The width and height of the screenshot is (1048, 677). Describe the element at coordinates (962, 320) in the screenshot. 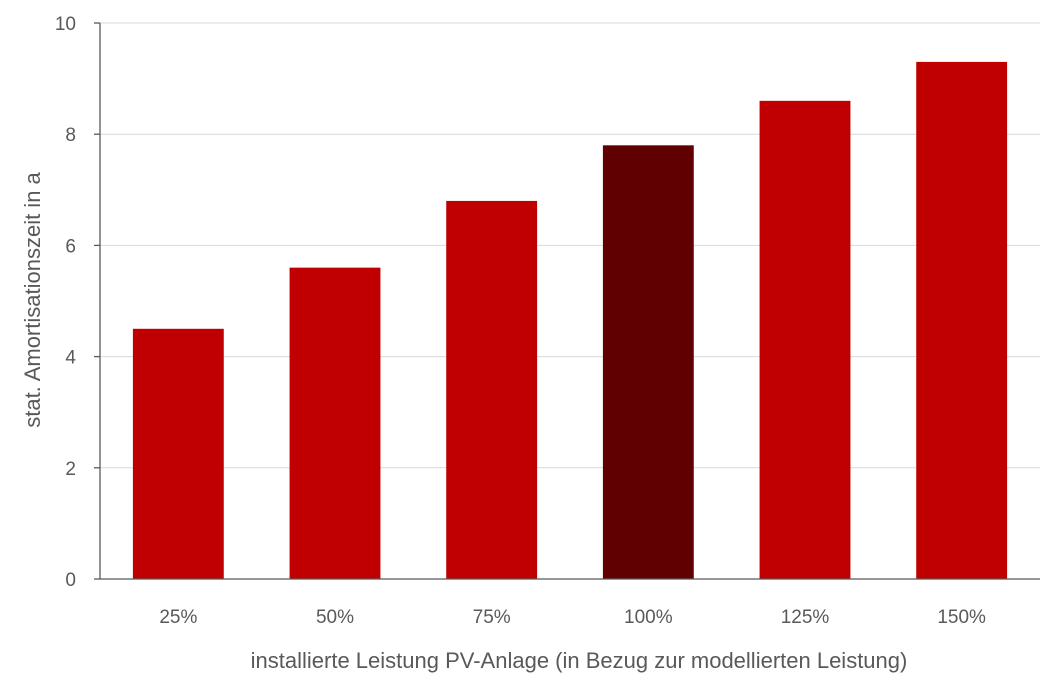

I see `bar-150pct` at that location.